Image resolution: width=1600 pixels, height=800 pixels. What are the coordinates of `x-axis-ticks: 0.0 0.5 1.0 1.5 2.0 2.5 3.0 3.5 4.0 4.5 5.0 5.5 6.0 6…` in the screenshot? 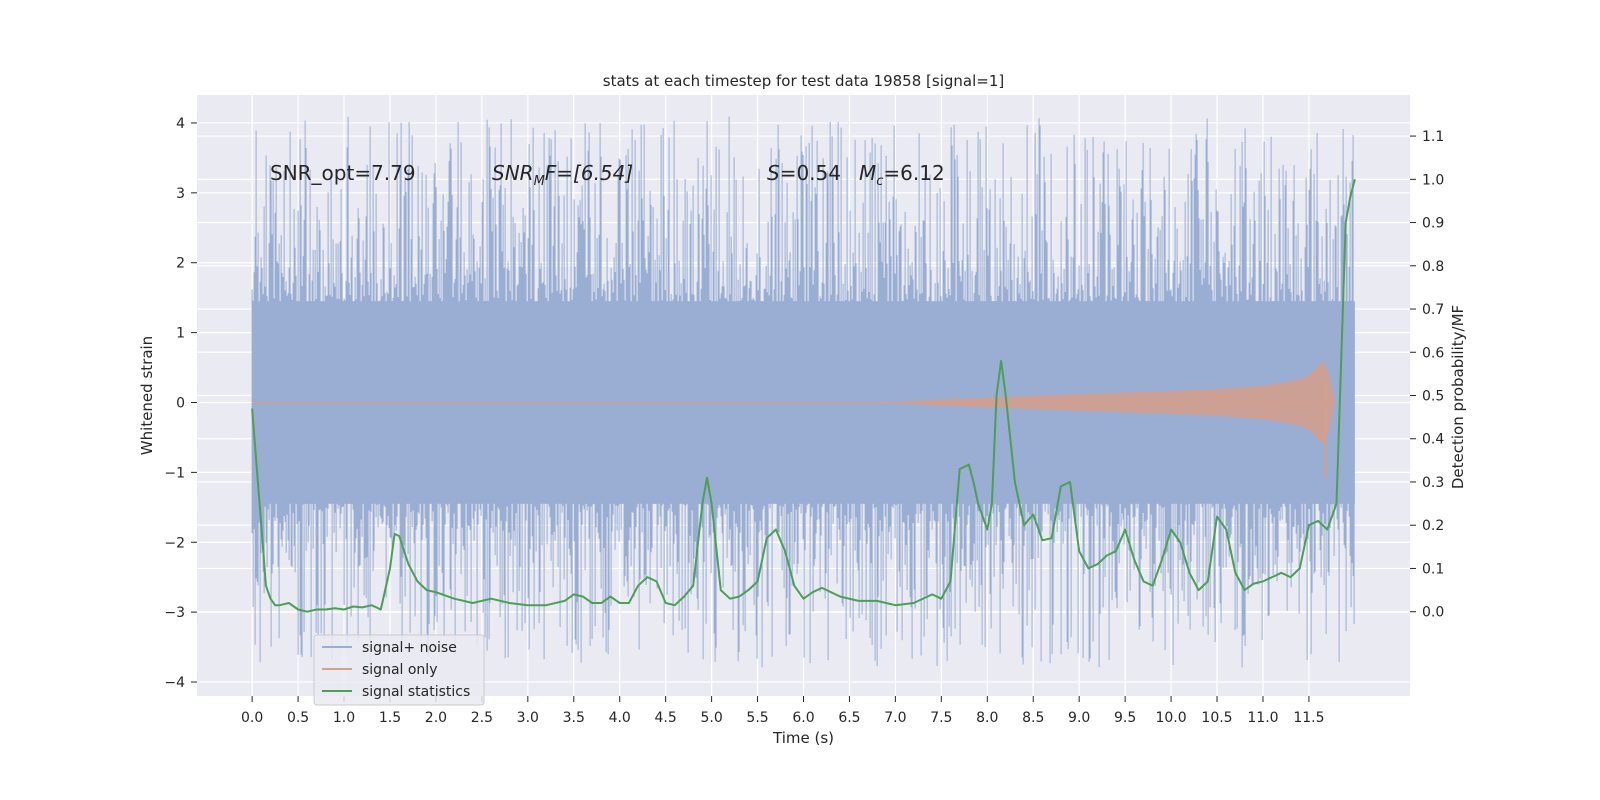 It's located at (783, 711).